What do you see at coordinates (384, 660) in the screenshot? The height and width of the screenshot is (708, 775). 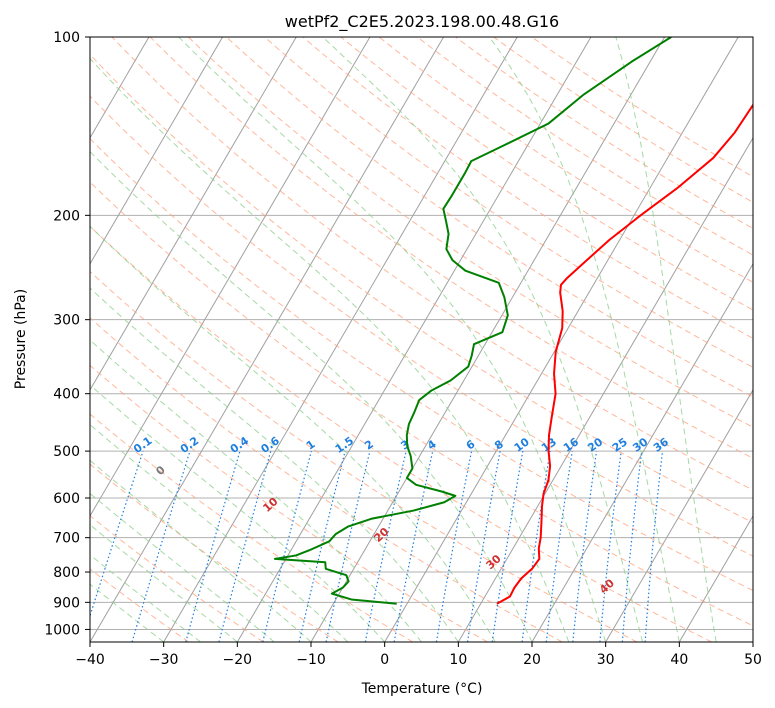 I see `x-tick-label: 0` at bounding box center [384, 660].